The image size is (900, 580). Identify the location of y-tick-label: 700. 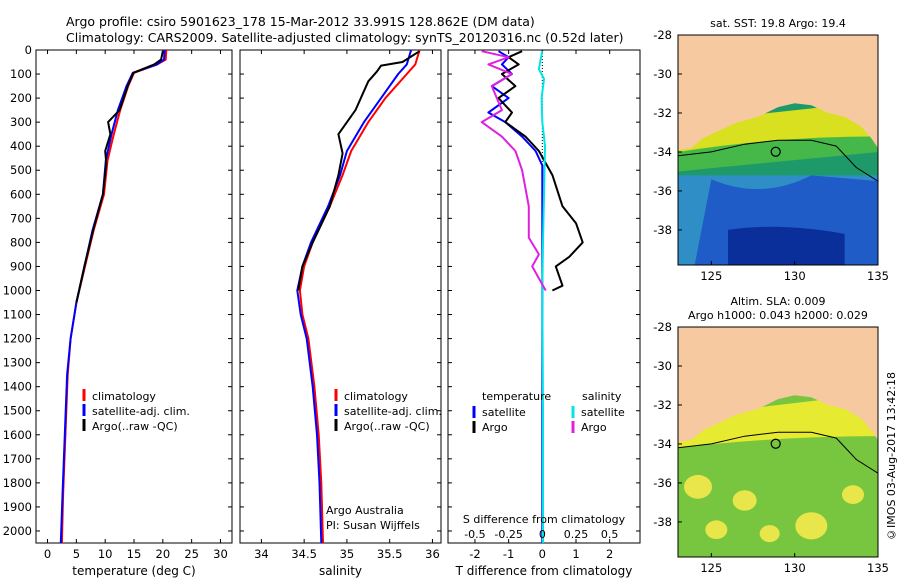
(21, 218).